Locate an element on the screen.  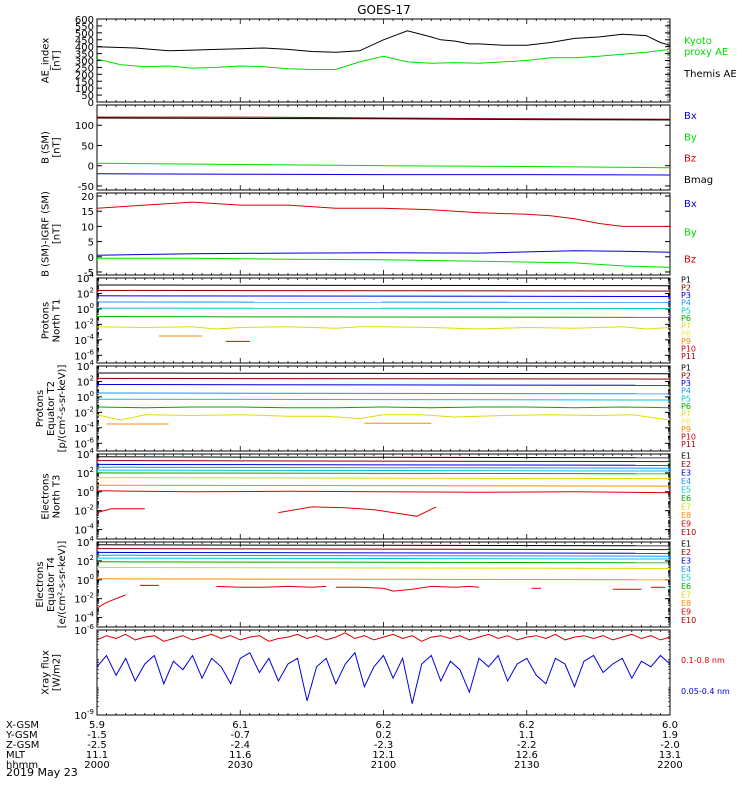
x-axis-row-name: X-GSM is located at coordinates (22, 725).